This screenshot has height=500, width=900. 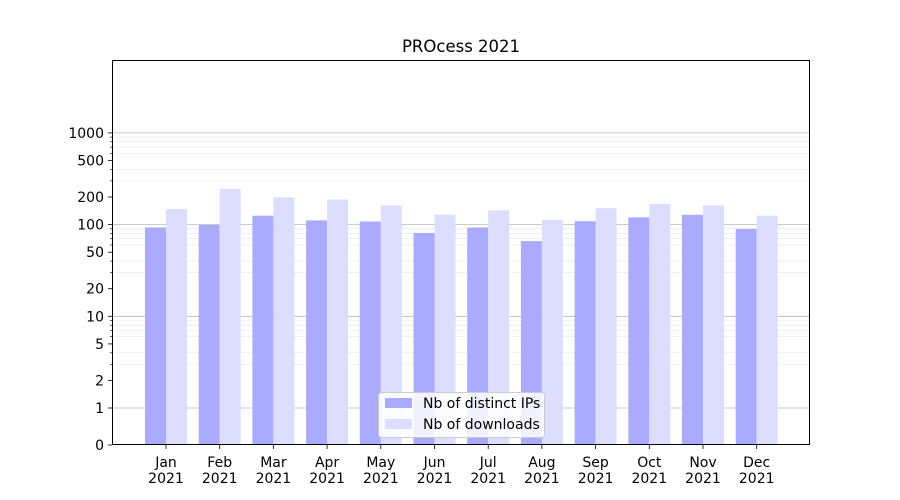 I want to click on x-tick-label: Nov 2021, so click(x=703, y=471).